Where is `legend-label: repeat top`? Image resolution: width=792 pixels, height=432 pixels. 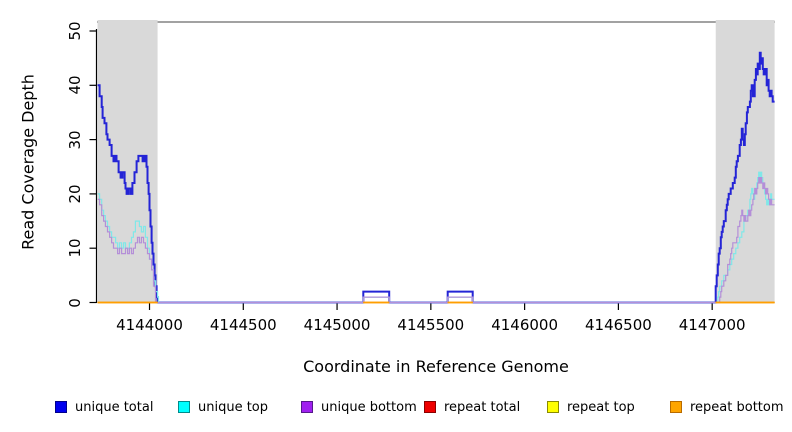 legend-label: repeat top is located at coordinates (601, 407).